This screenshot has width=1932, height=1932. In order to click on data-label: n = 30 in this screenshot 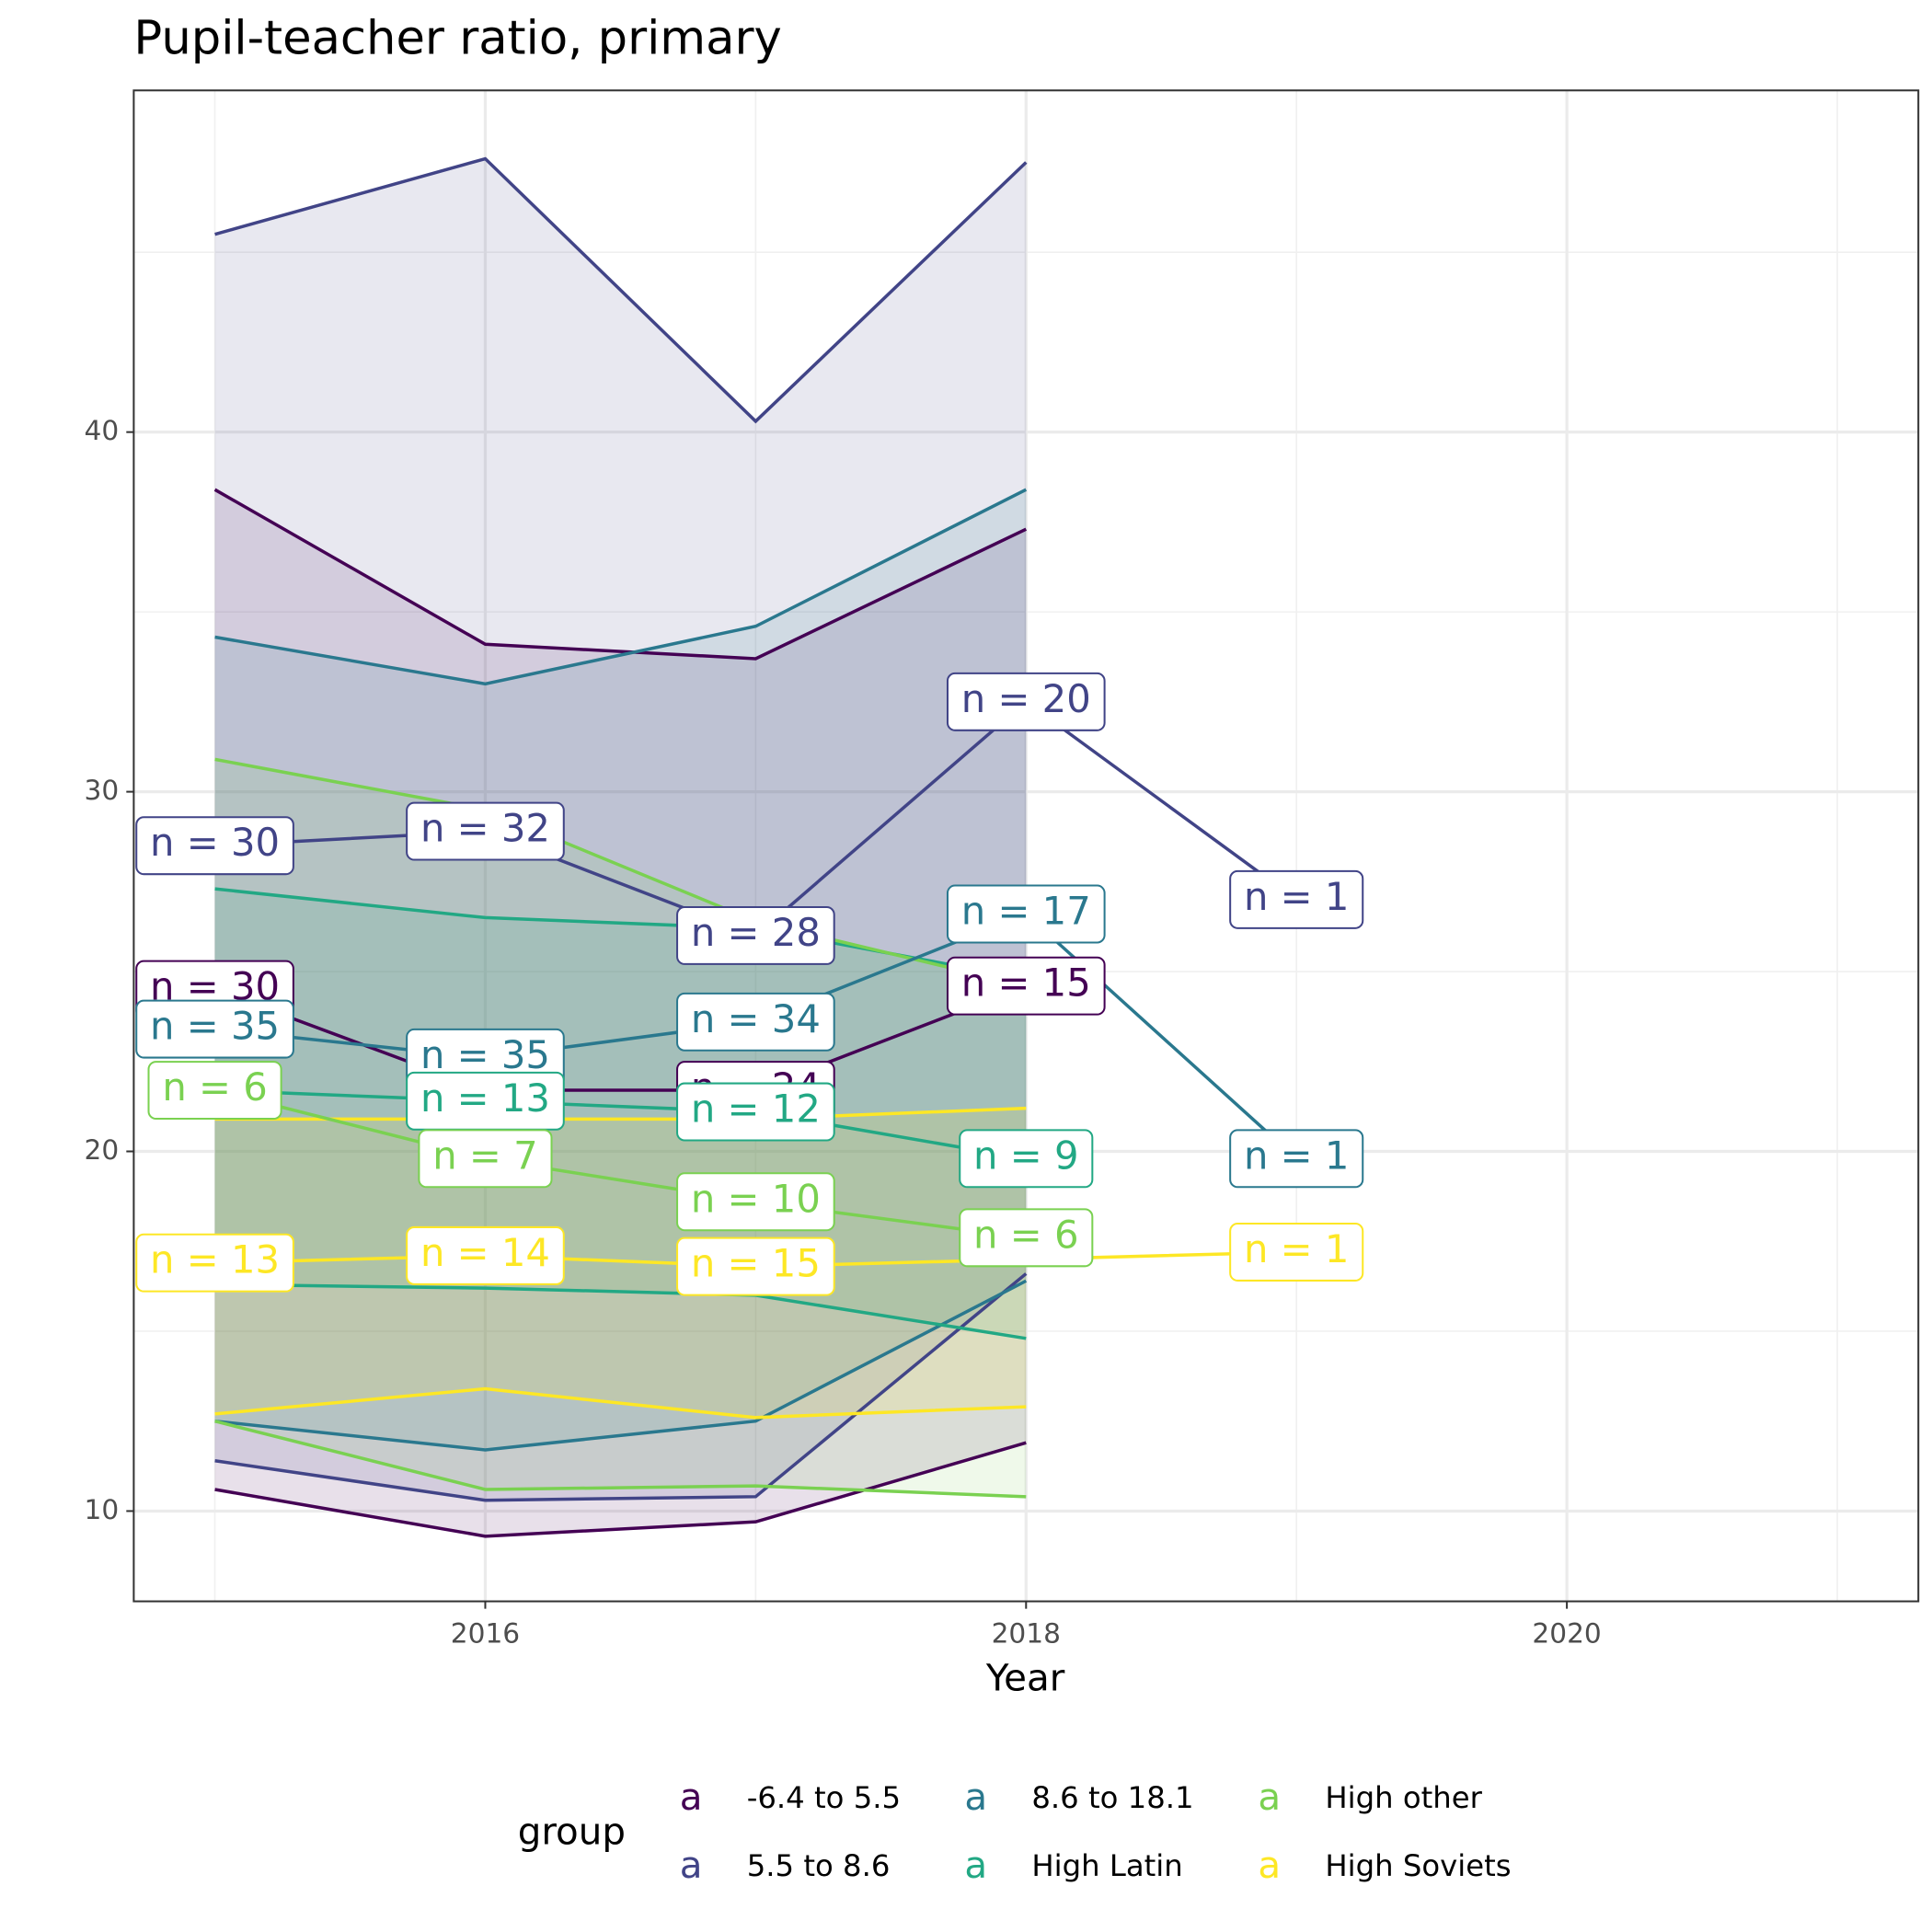, I will do `click(214, 846)`.